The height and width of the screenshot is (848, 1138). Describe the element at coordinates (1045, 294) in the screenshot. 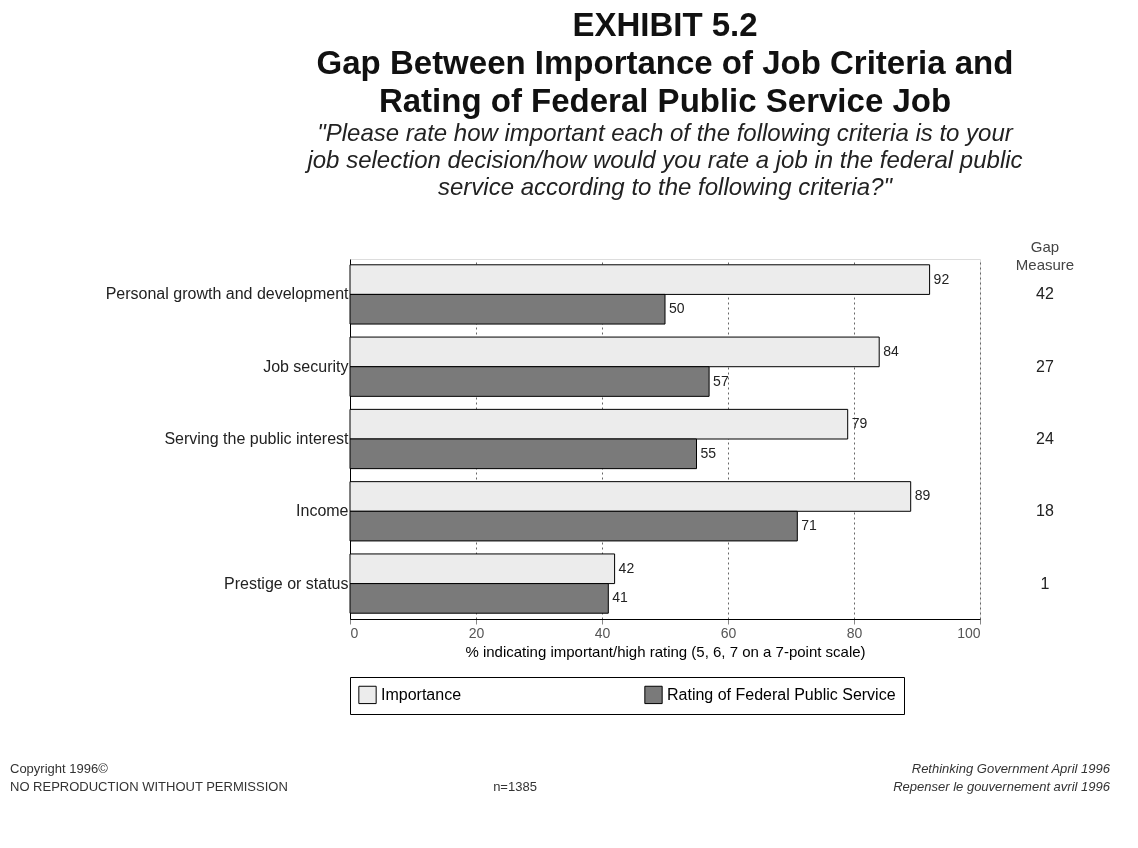

I see `text: 42` at that location.